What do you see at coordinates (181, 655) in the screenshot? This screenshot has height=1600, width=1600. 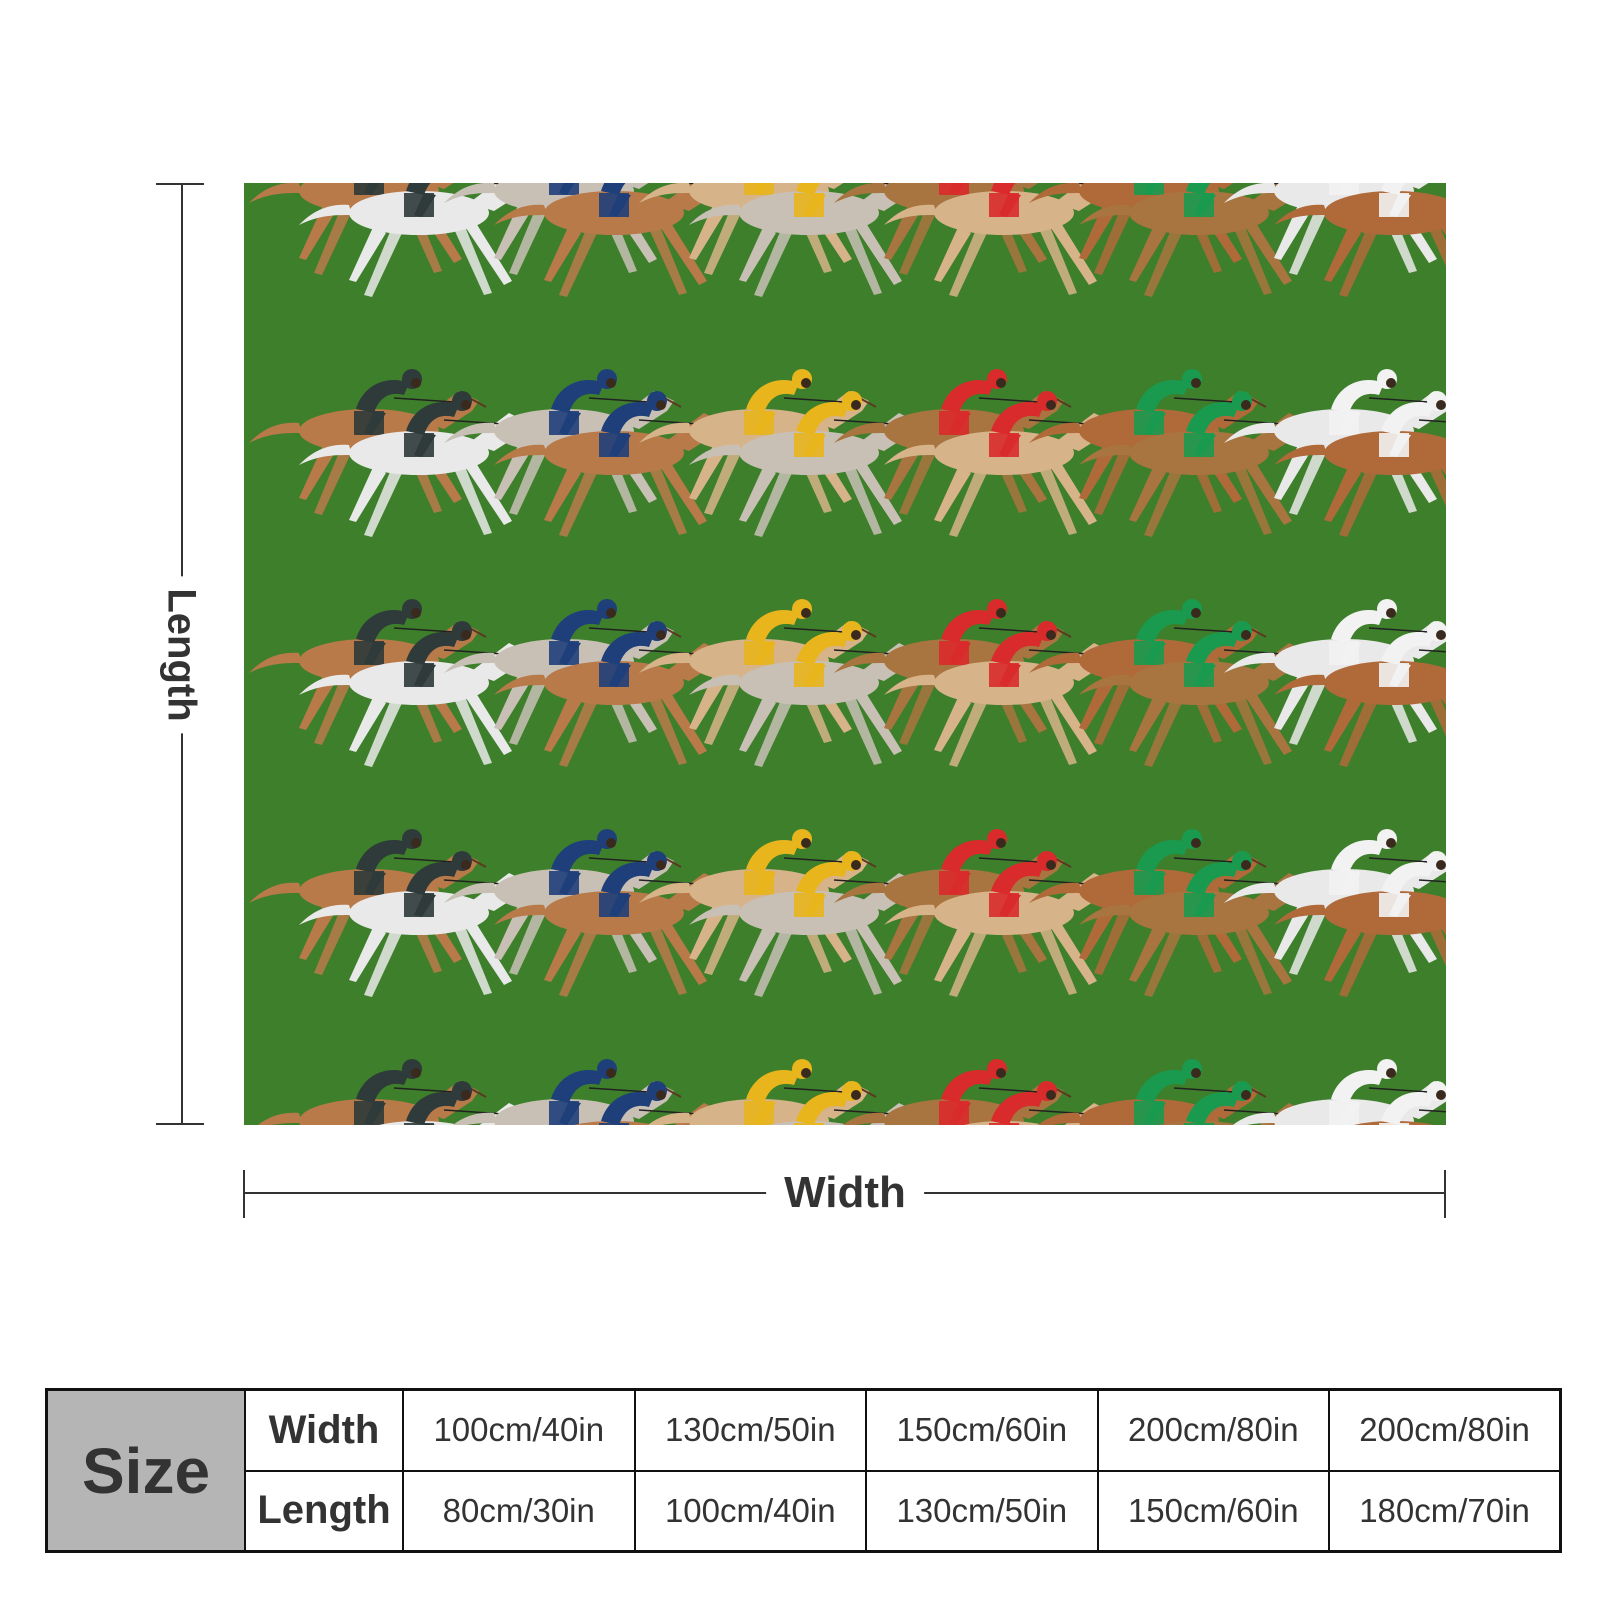 I see `length-label: Length` at bounding box center [181, 655].